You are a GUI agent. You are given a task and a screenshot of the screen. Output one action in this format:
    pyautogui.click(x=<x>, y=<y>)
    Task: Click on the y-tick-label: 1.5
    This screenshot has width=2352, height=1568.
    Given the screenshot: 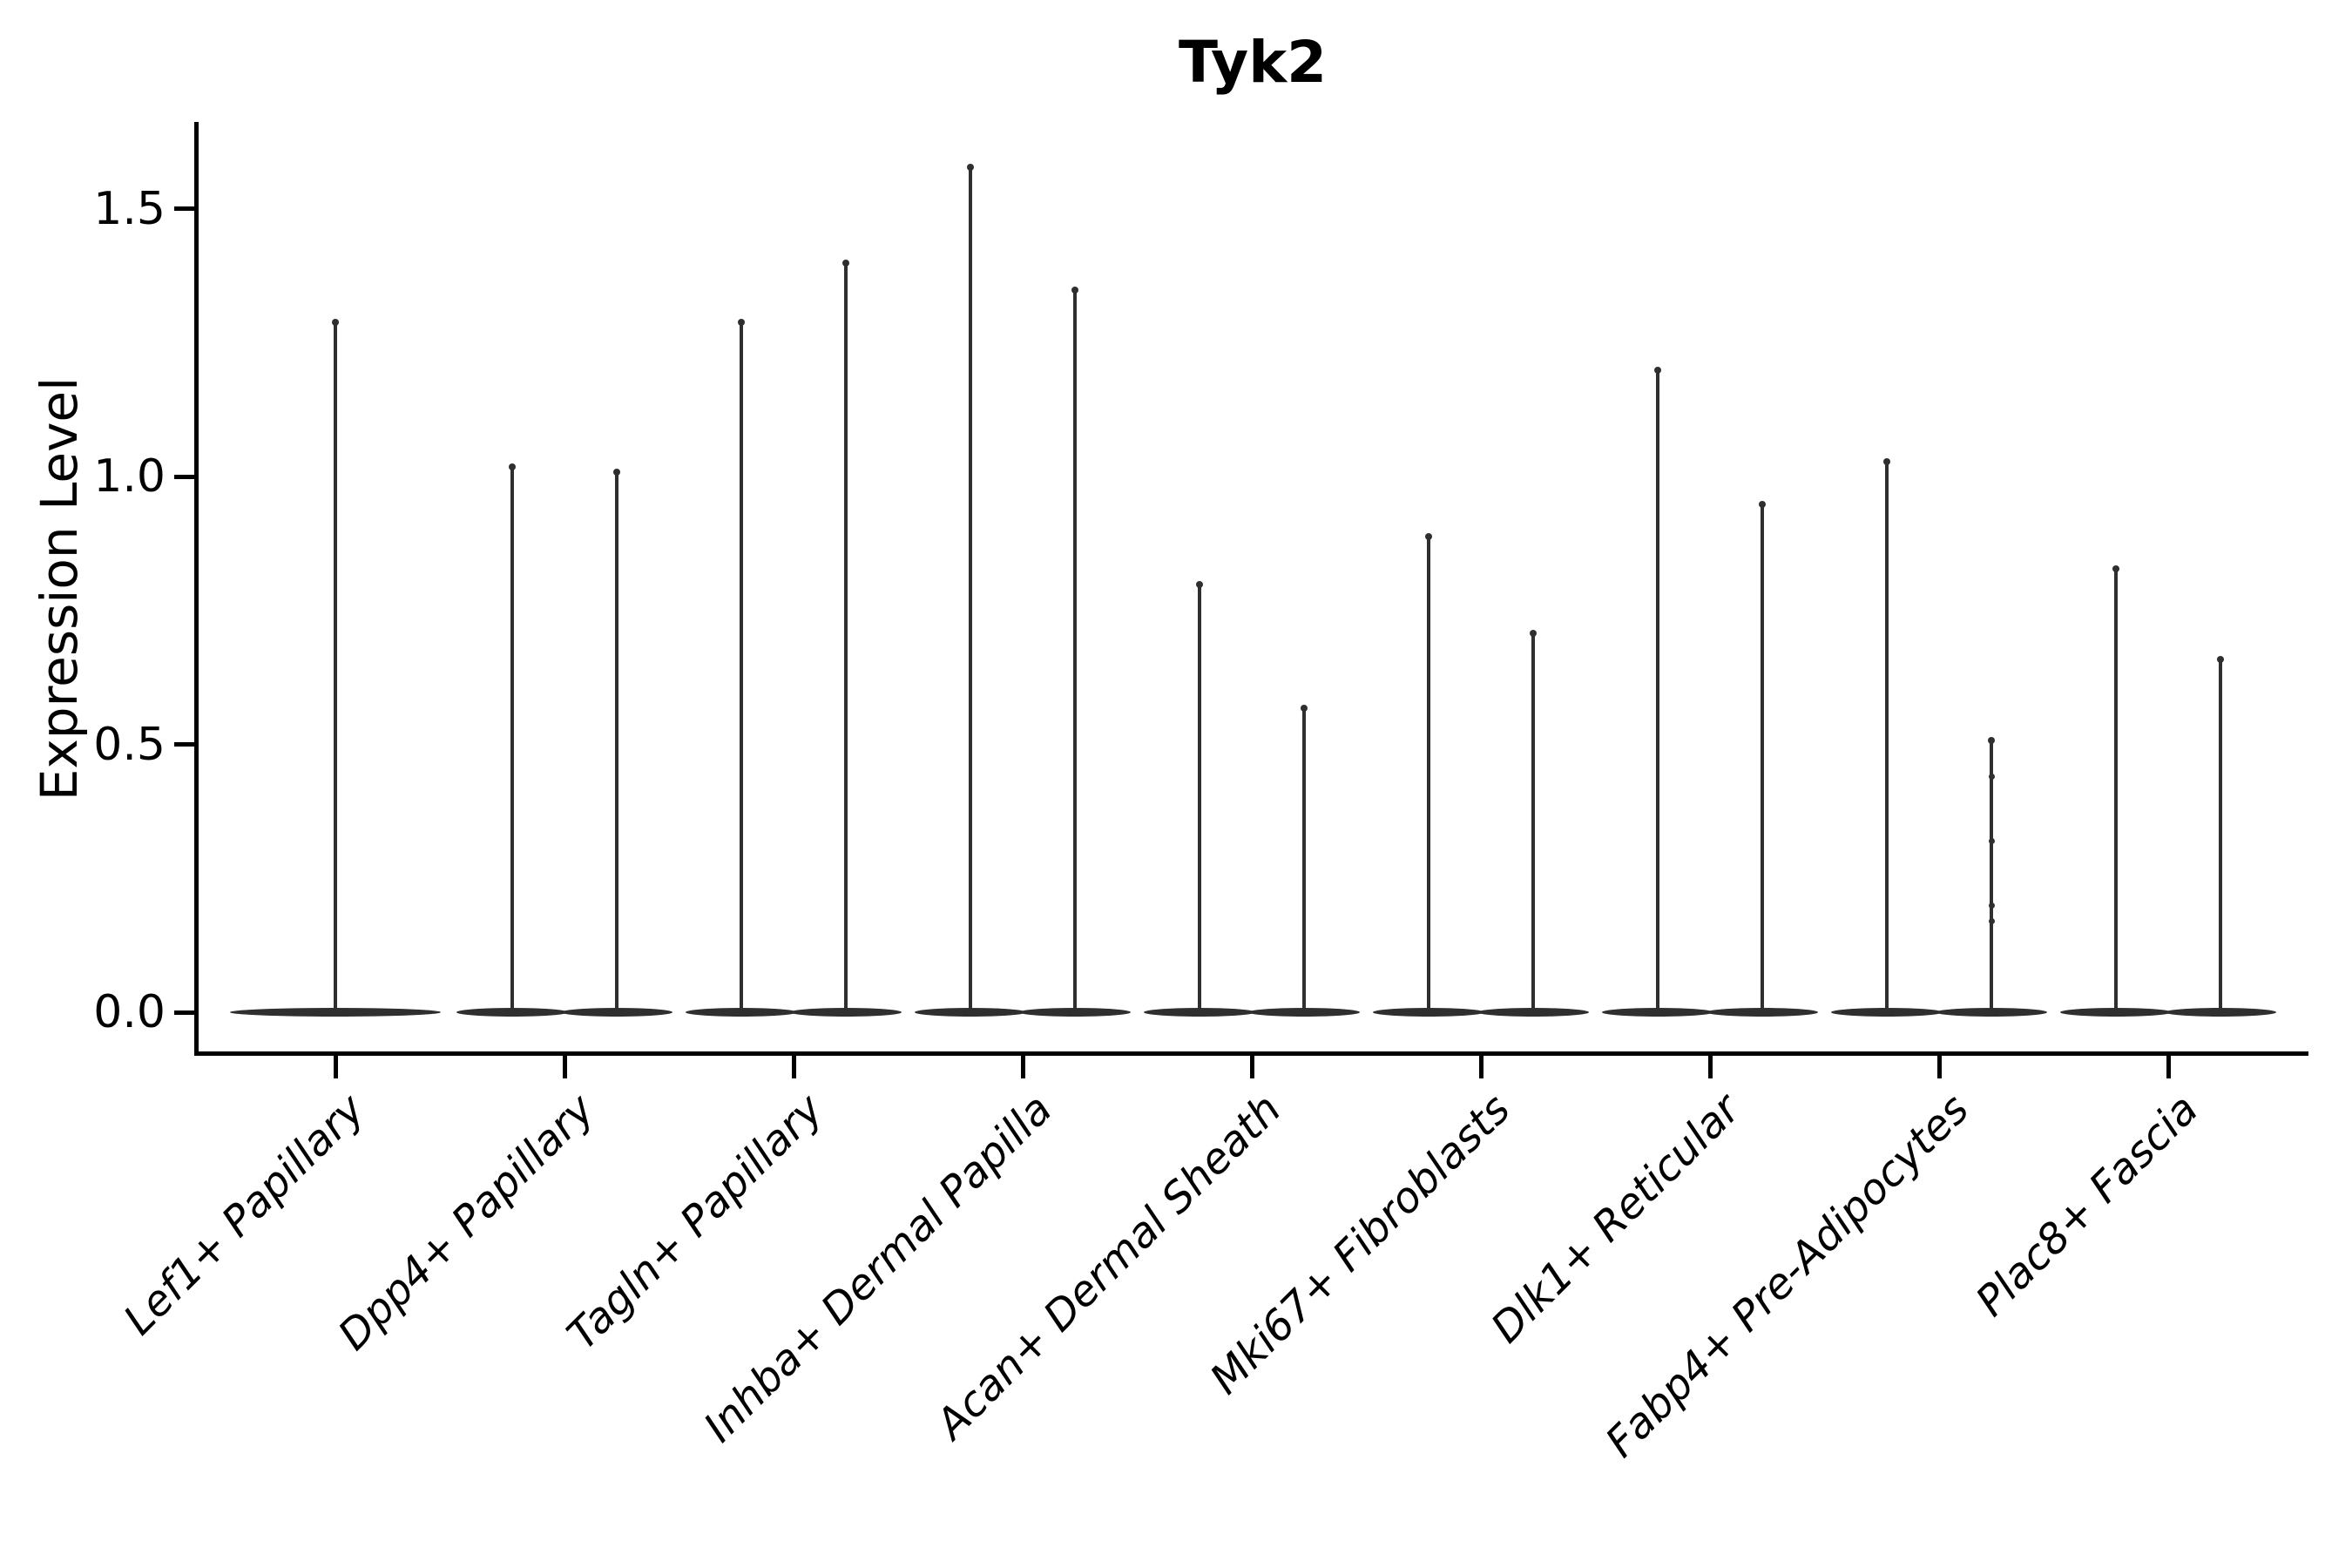 What is the action you would take?
    pyautogui.click(x=129, y=209)
    